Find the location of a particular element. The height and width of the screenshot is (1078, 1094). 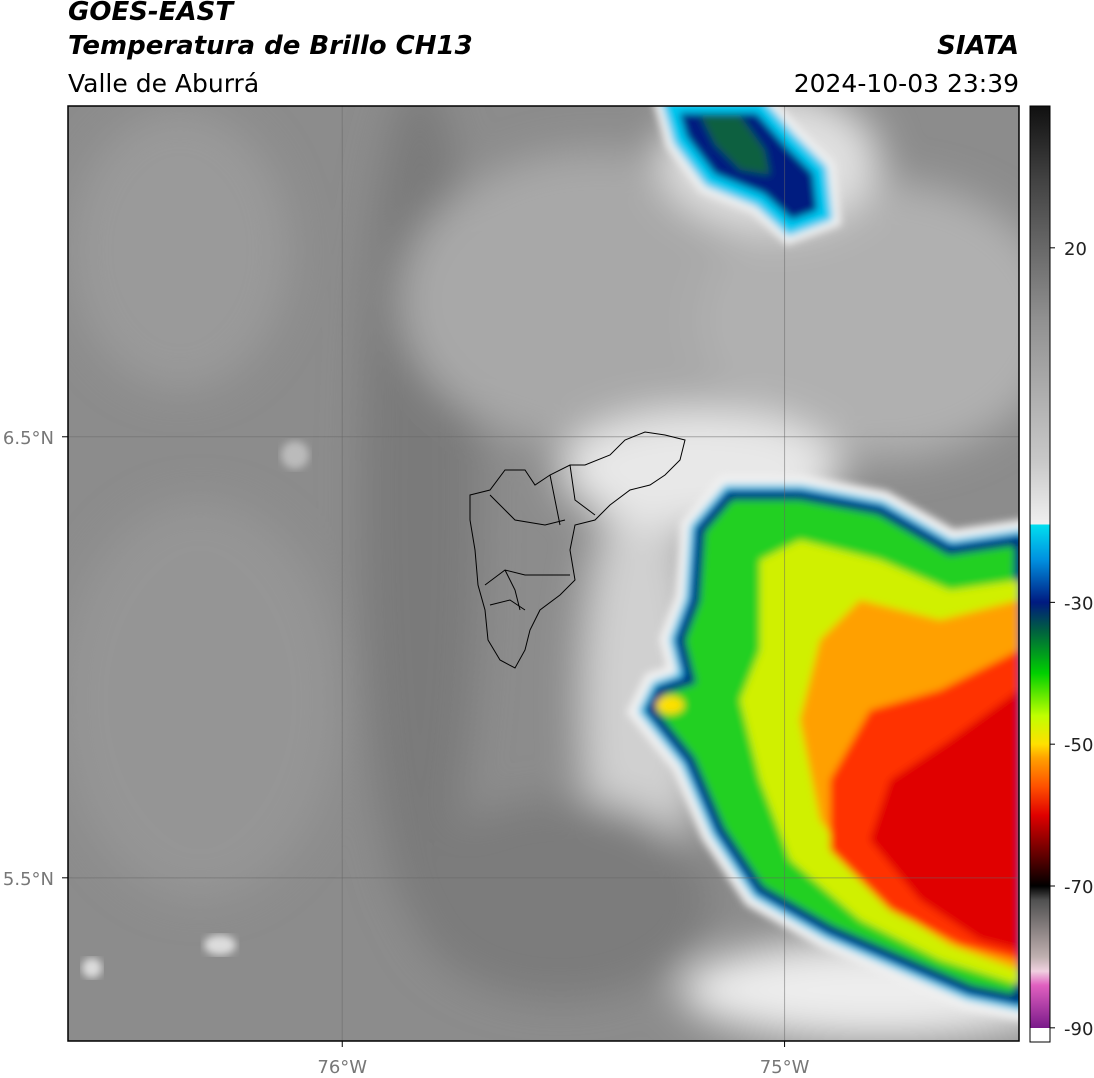

lat-label: 5.5°N is located at coordinates (28, 879).